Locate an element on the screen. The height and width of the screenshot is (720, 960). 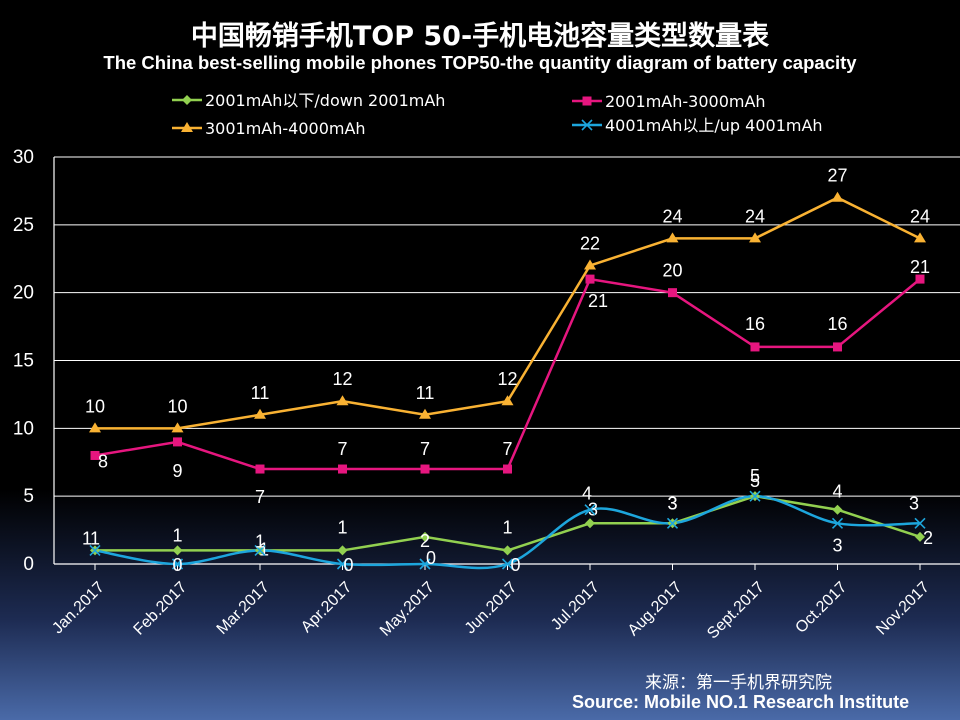
y-tick-label: 15 is located at coordinates (23, 361).